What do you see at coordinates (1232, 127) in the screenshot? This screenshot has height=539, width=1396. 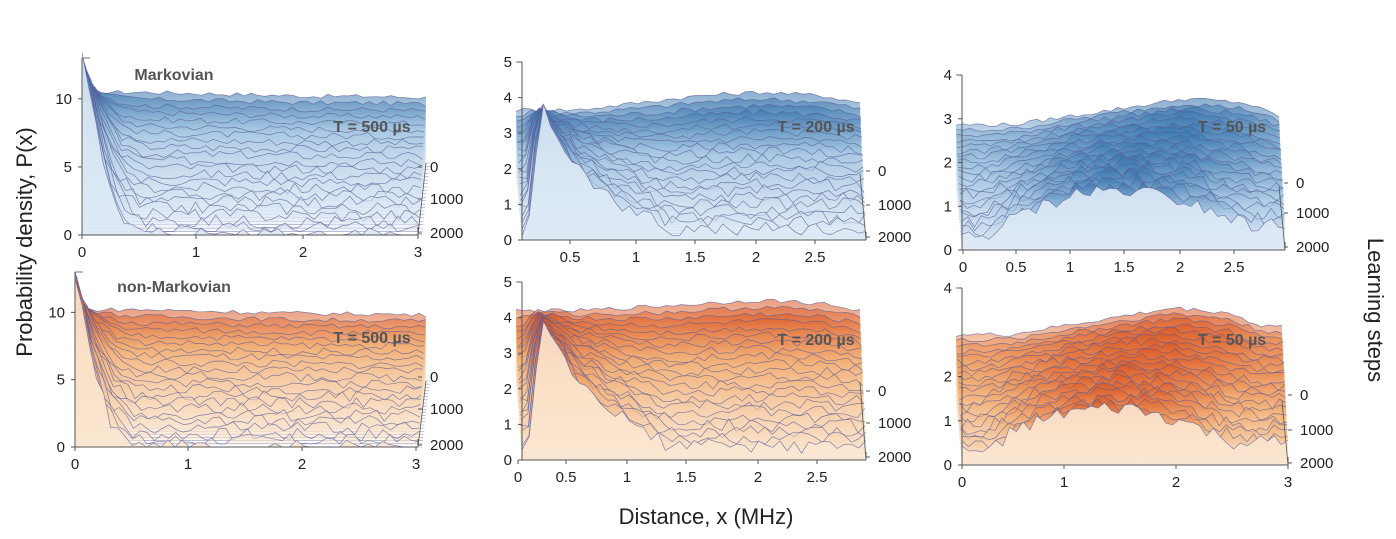 I see `panel-title: T = 50 µs` at bounding box center [1232, 127].